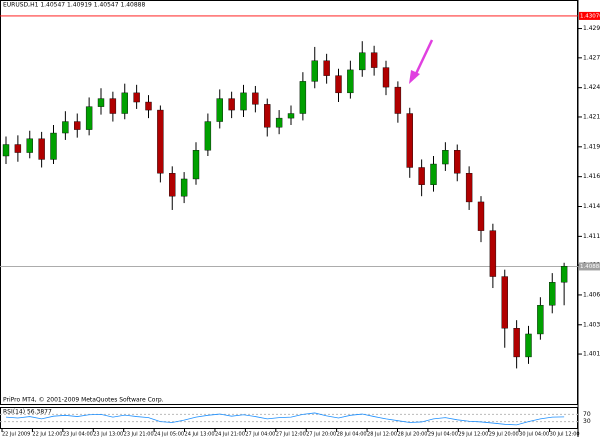 The height and width of the screenshot is (437, 600). What do you see at coordinates (591, 324) in the screenshot?
I see `y-tick-label: 1.40380` at bounding box center [591, 324].